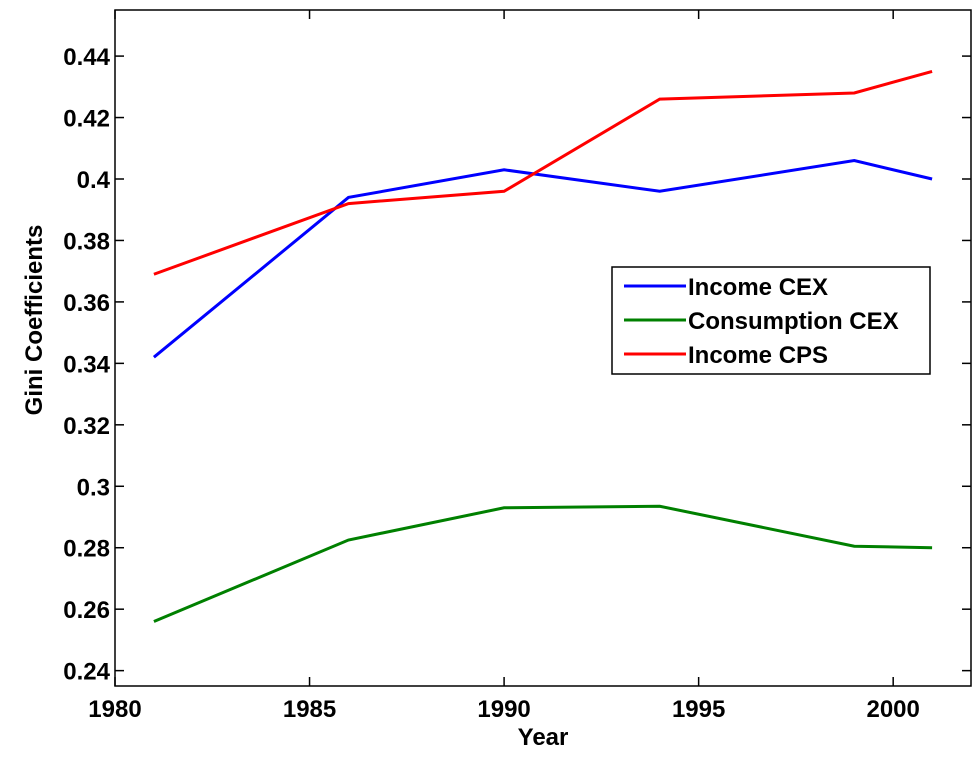 Image resolution: width=980 pixels, height=761 pixels. What do you see at coordinates (93, 487) in the screenshot?
I see `y-tick-label: 0.3` at bounding box center [93, 487].